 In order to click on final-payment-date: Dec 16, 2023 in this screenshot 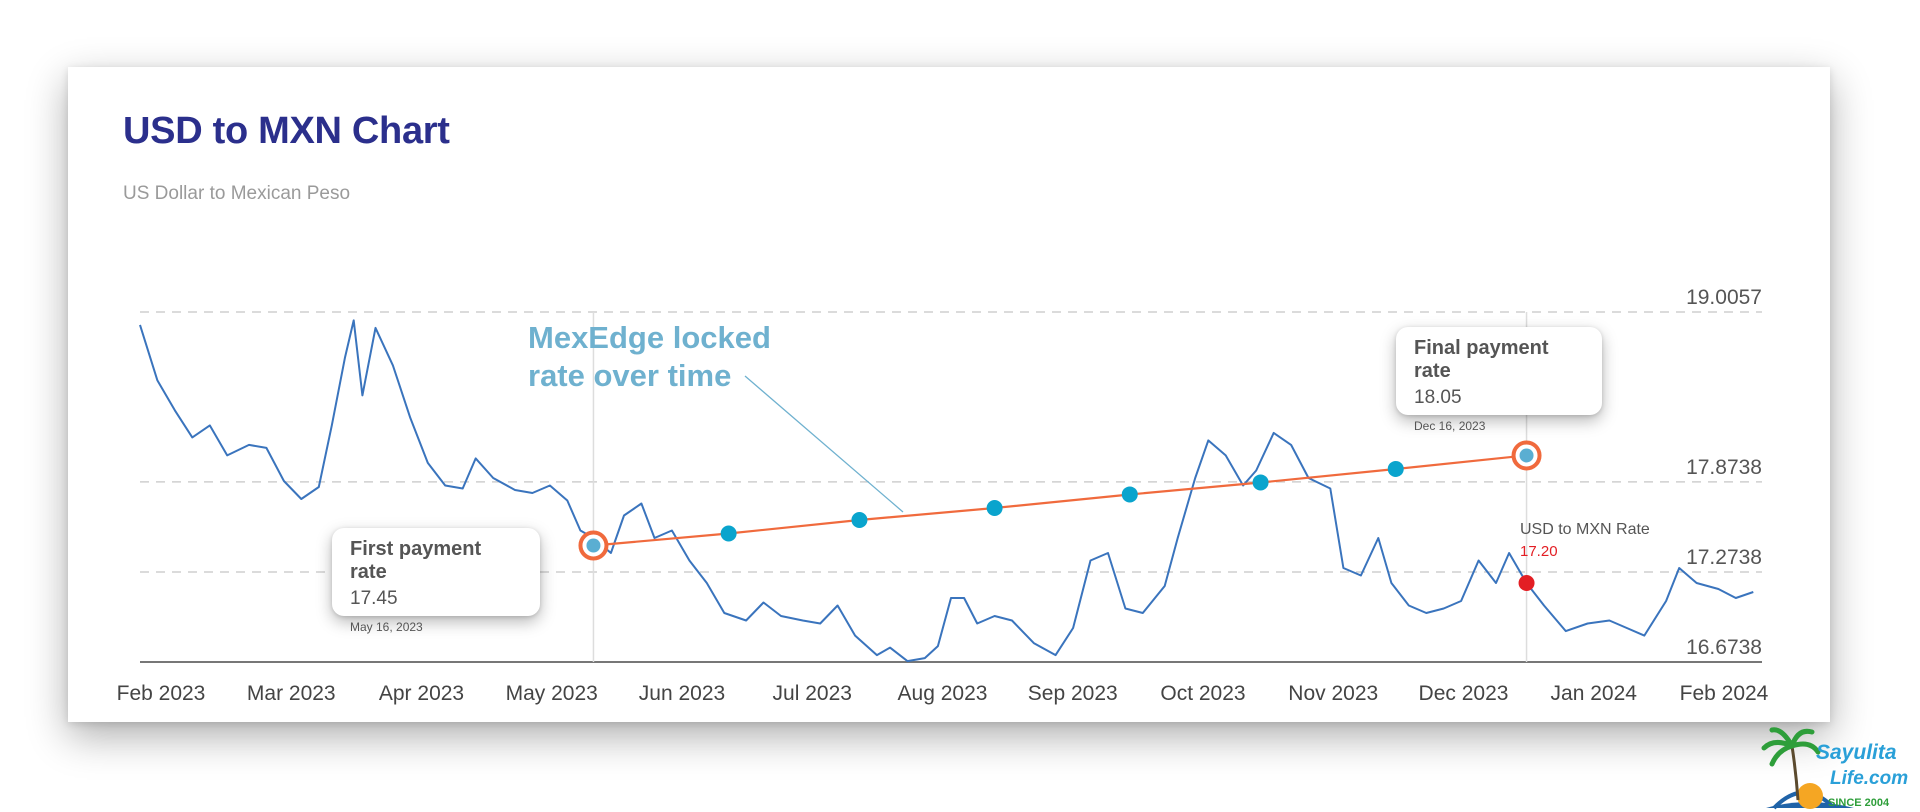, I will do `click(1450, 426)`.